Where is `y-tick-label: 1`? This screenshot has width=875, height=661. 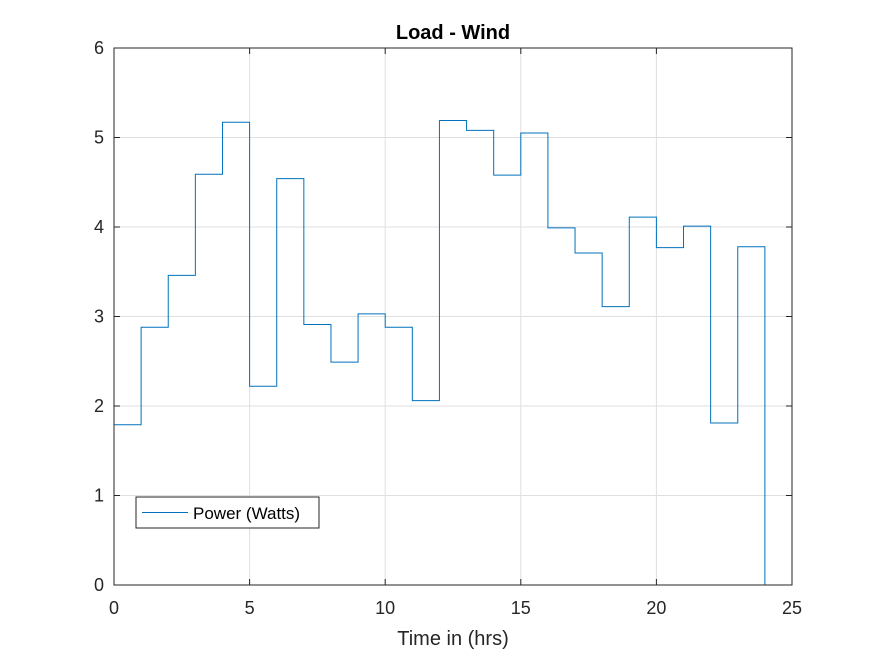
y-tick-label: 1 is located at coordinates (99, 496).